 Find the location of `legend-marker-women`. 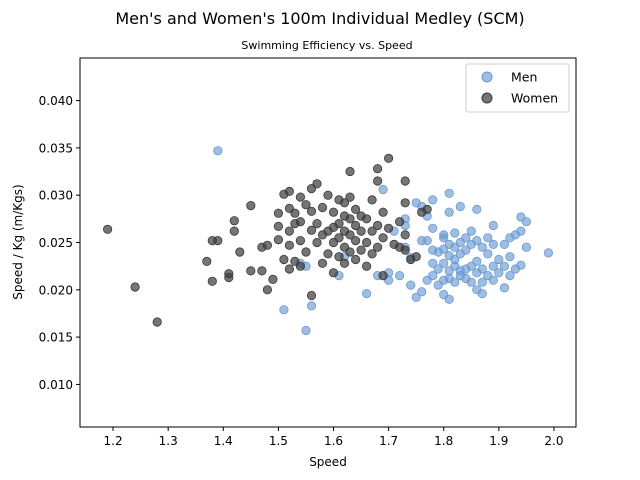

legend-marker-women is located at coordinates (487, 98).